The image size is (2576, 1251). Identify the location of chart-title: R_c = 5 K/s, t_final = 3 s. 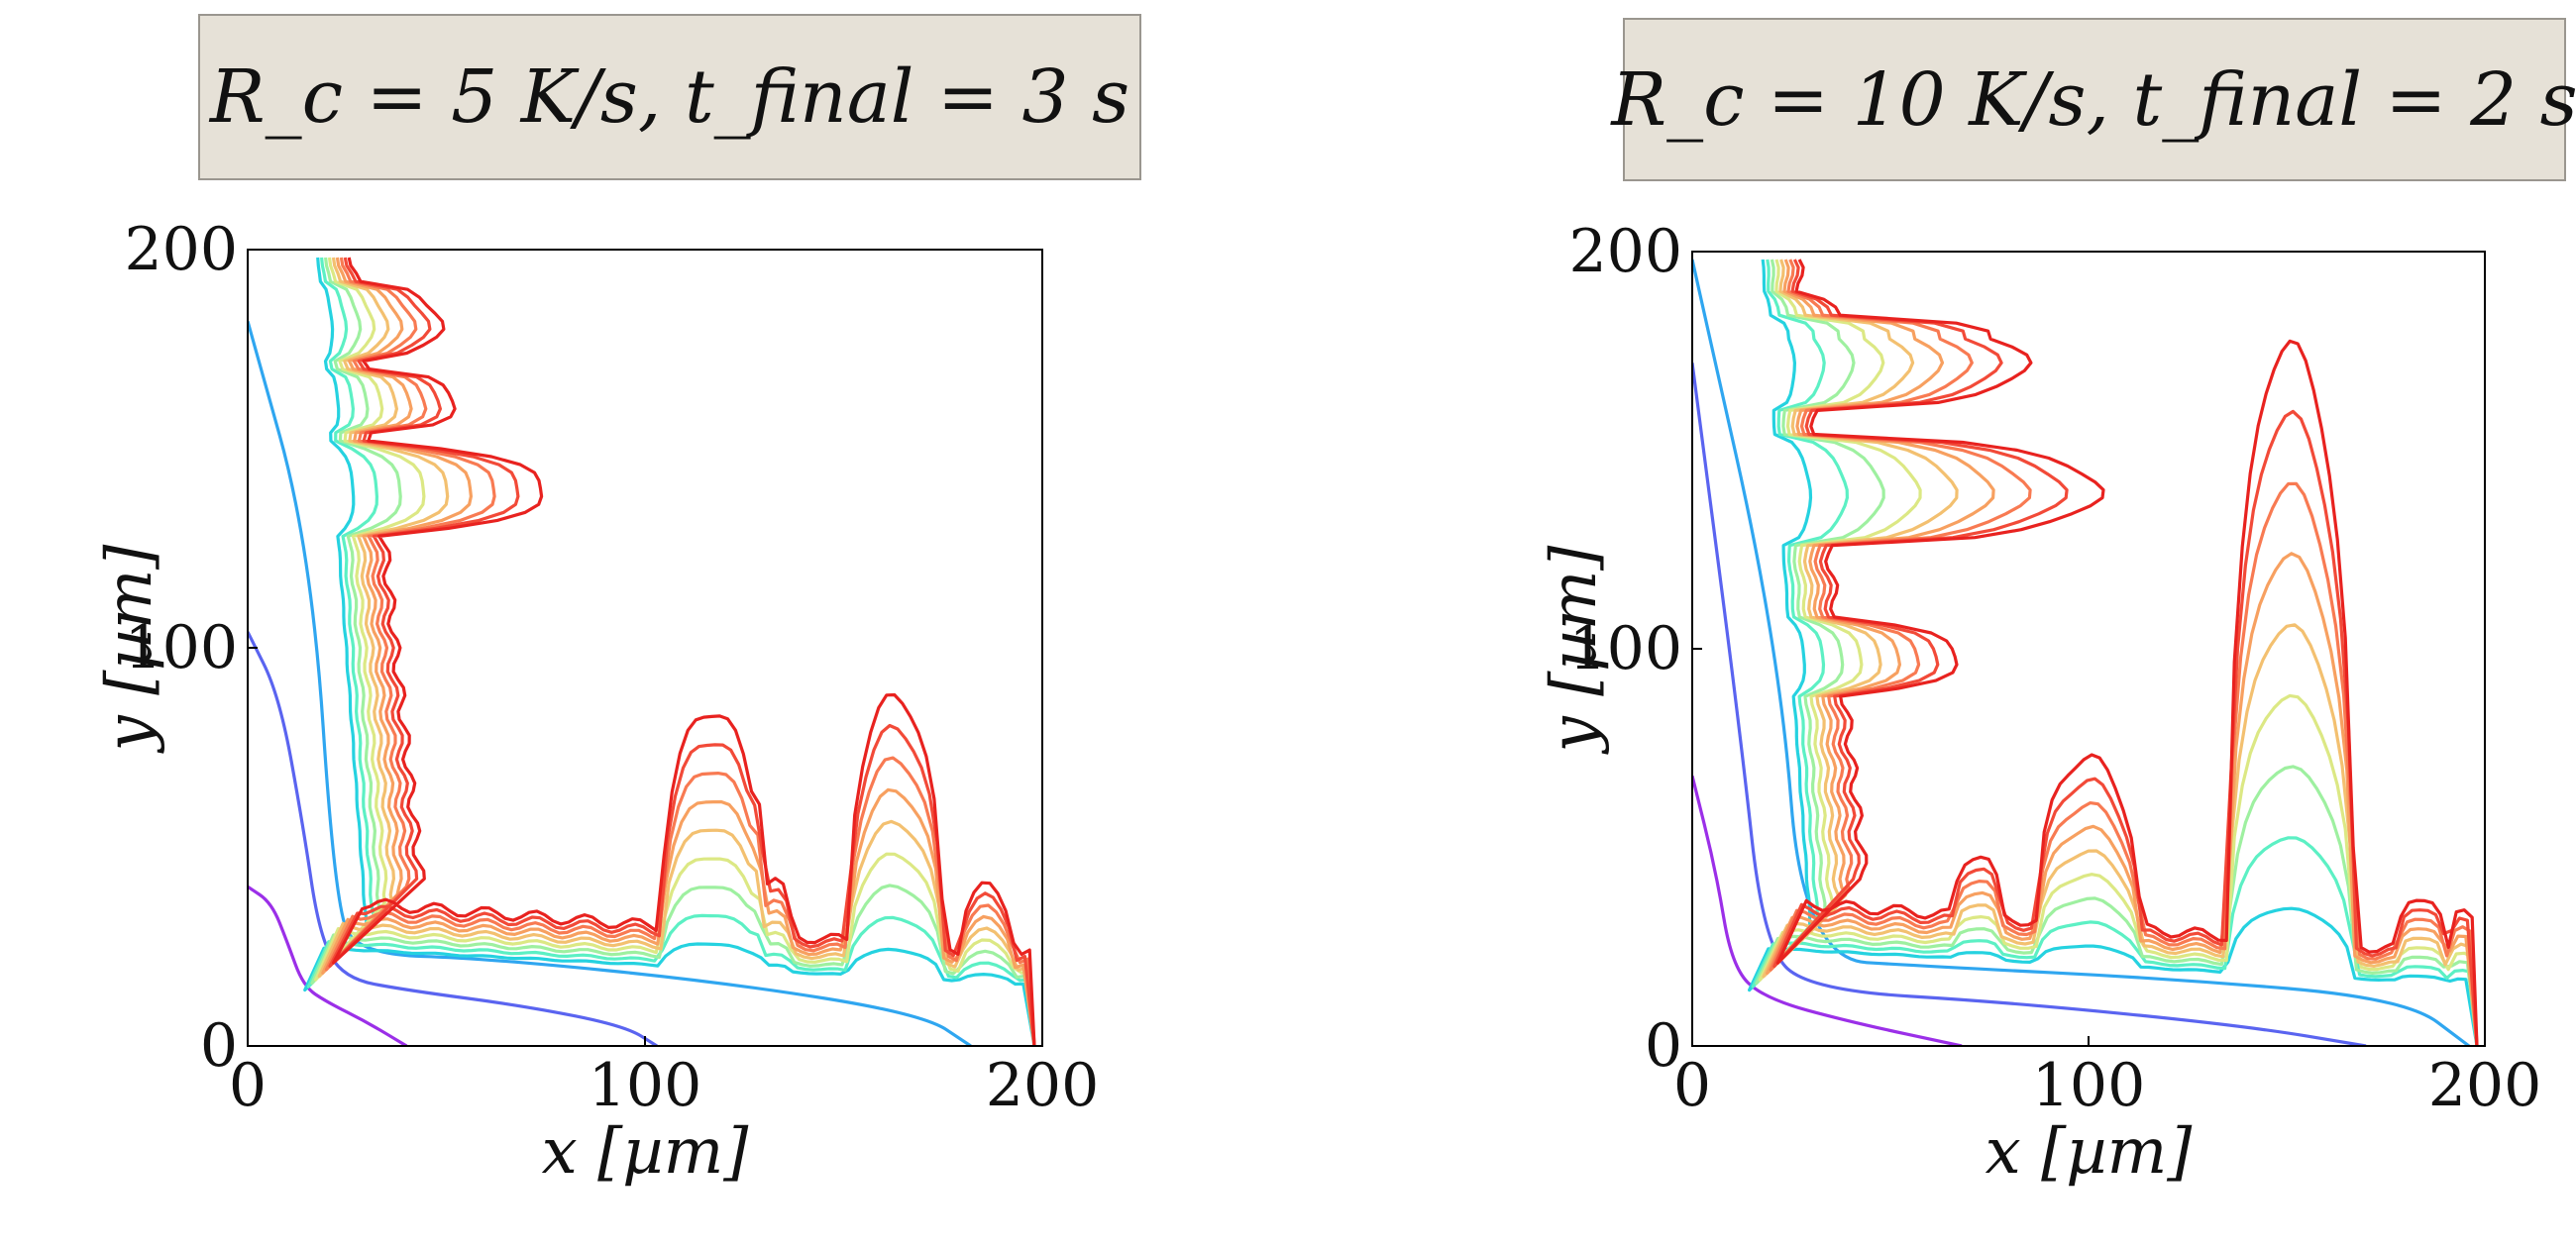
(670, 97).